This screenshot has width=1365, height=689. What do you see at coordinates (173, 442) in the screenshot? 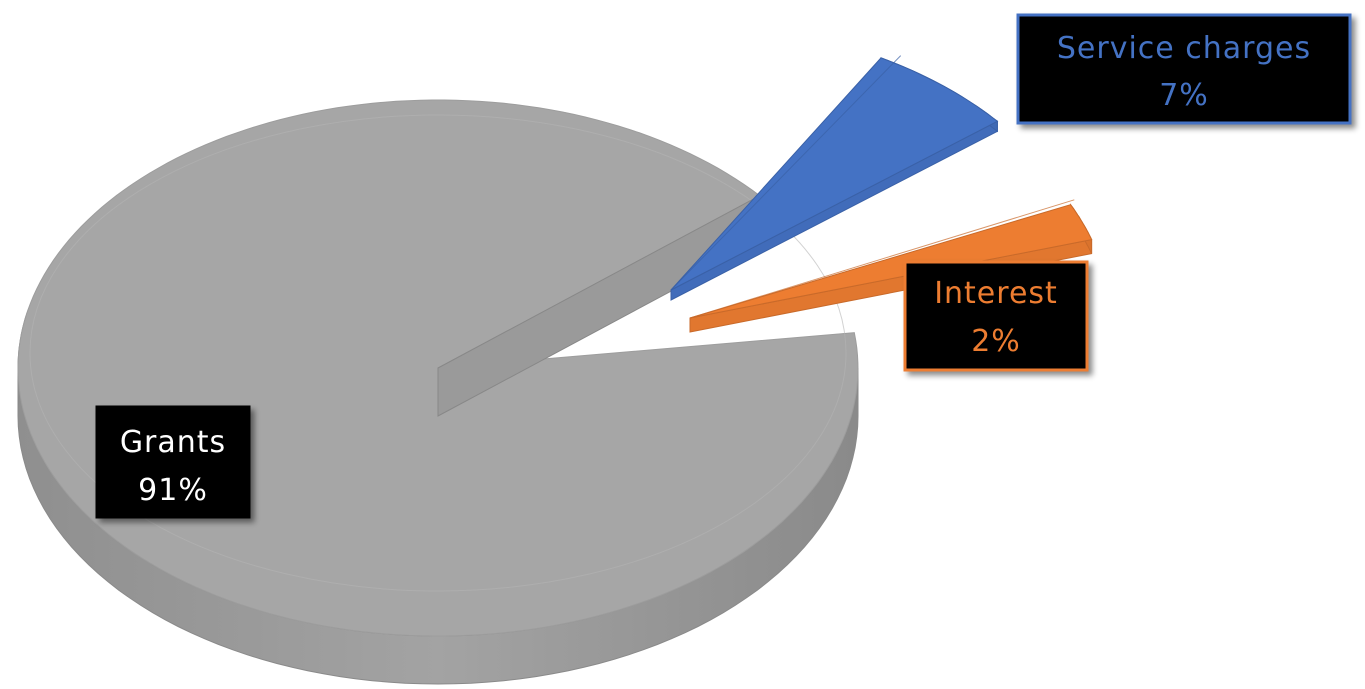
I see `data-label-category: Grants` at bounding box center [173, 442].